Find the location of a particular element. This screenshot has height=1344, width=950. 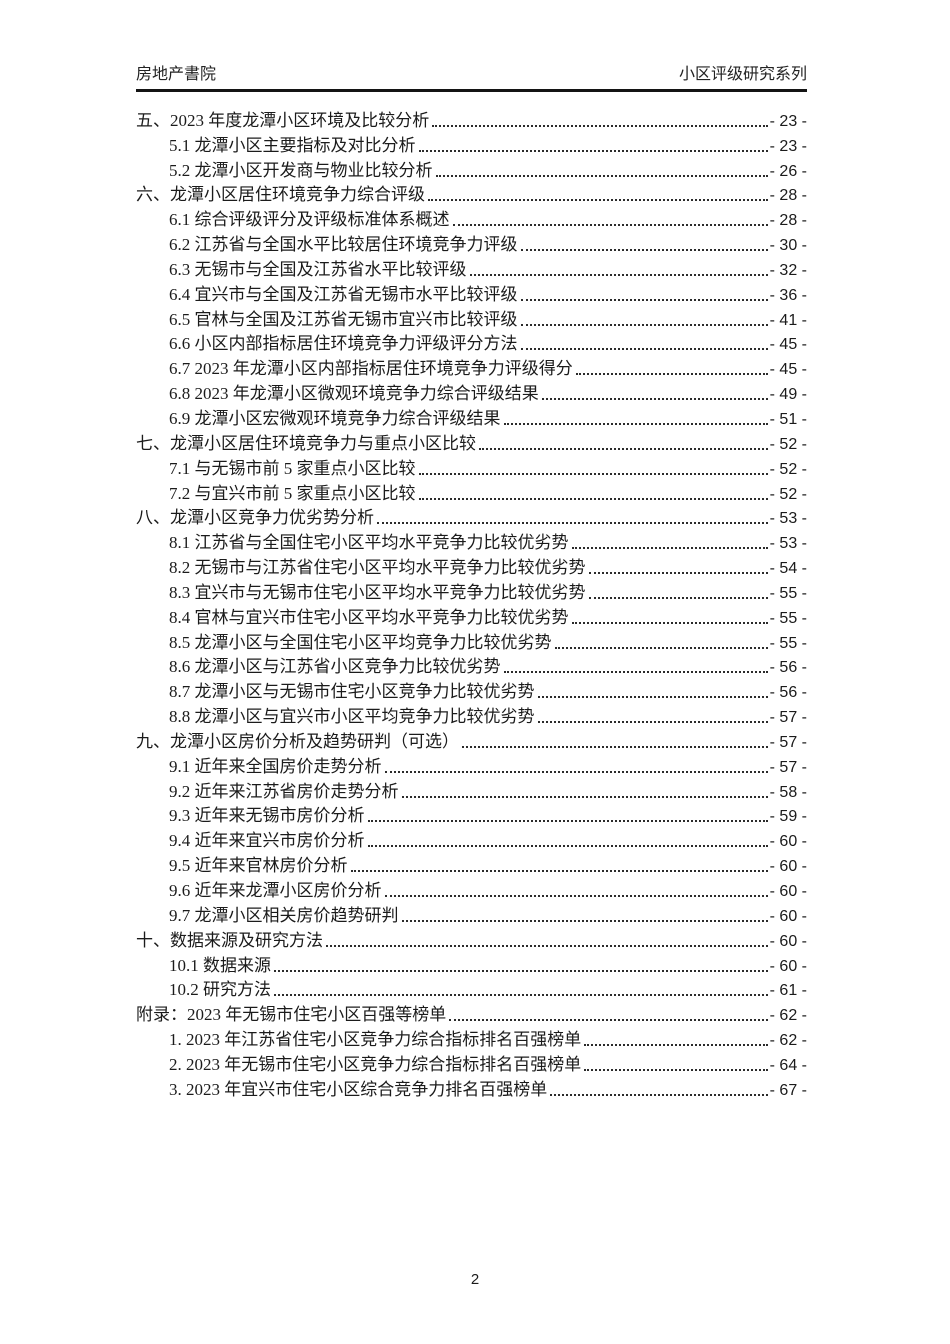

toc-entry-label: 5.2 龙潭小区开发商与物业比较分析 is located at coordinates (301, 170).